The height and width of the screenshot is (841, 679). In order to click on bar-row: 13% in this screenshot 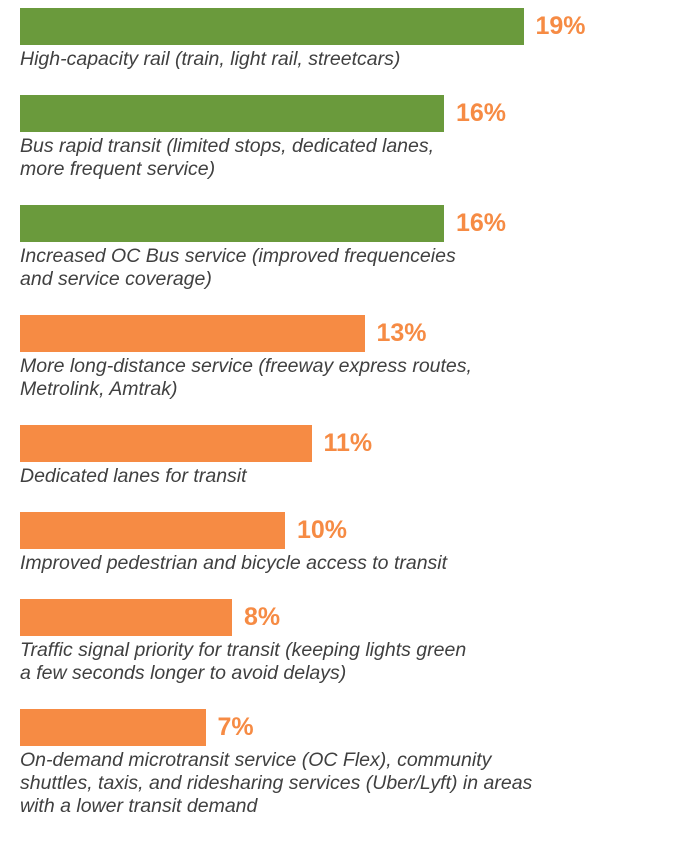, I will do `click(349, 333)`.